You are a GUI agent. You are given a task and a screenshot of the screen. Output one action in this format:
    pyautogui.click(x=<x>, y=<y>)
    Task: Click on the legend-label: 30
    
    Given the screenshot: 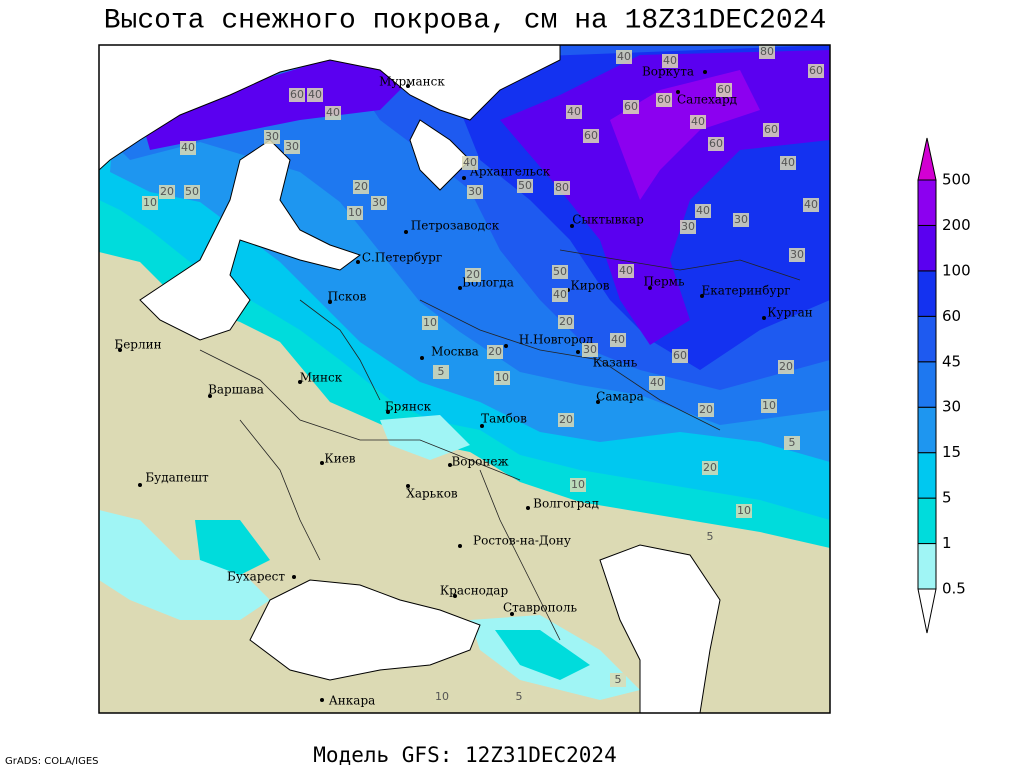 What is the action you would take?
    pyautogui.click(x=951, y=407)
    